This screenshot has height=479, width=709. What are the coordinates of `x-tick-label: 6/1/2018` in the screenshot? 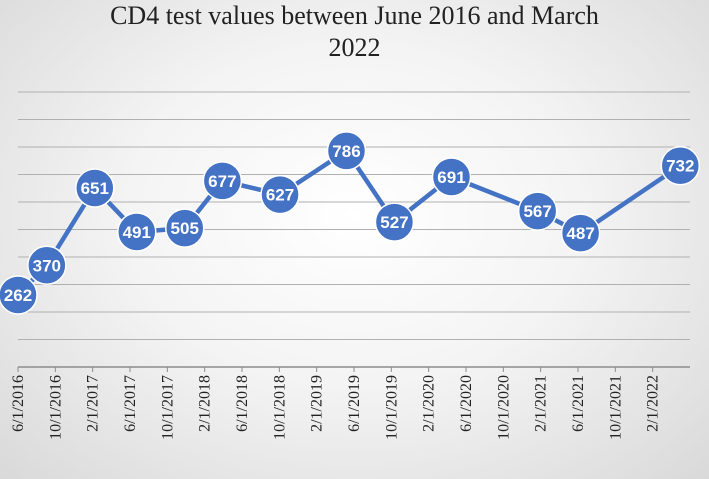 It's located at (242, 403).